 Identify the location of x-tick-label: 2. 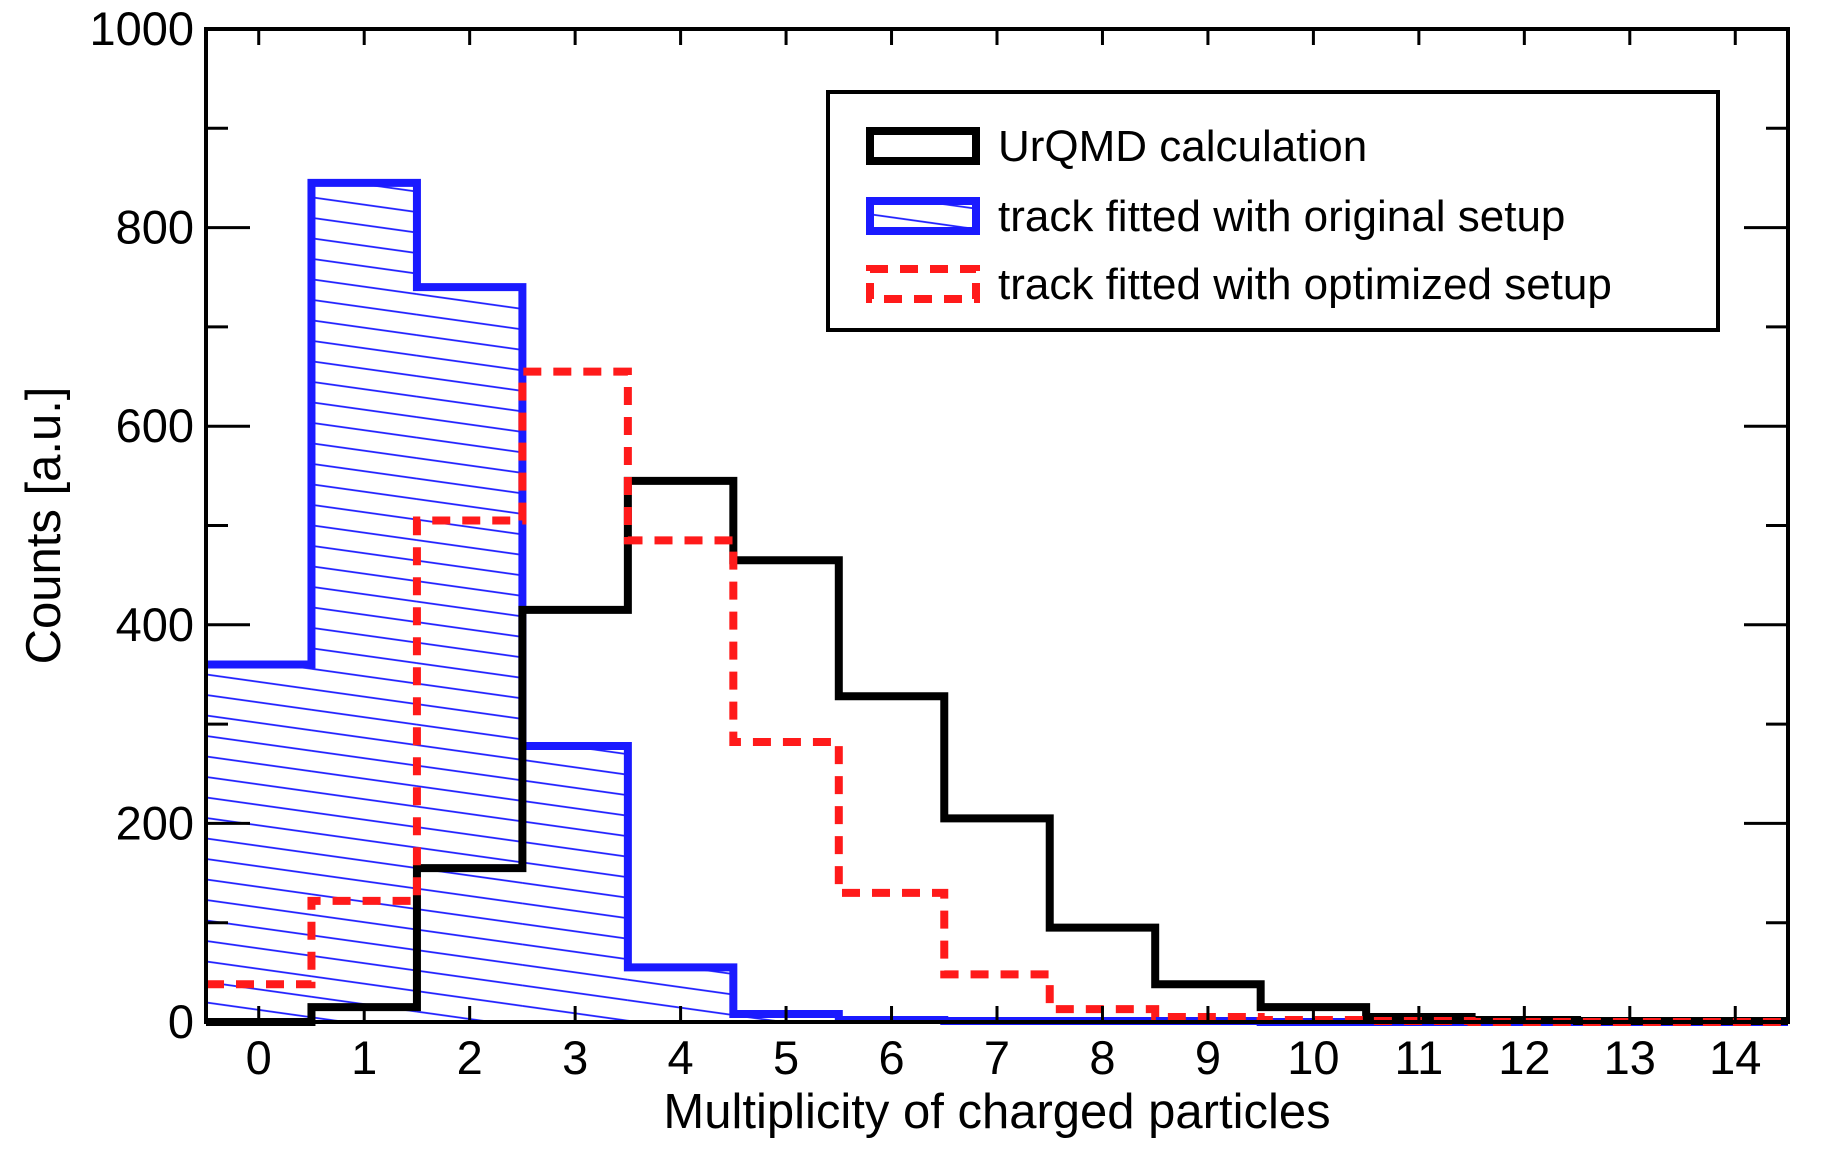
(470, 1057).